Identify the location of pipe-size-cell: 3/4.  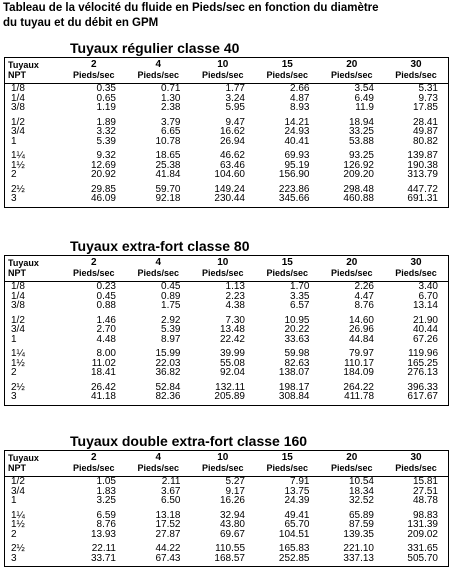
(18, 329).